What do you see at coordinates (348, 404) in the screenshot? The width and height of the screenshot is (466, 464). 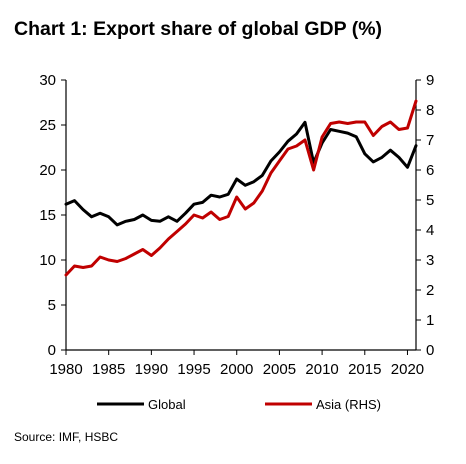 I see `legend-label: Asia (RHS)` at bounding box center [348, 404].